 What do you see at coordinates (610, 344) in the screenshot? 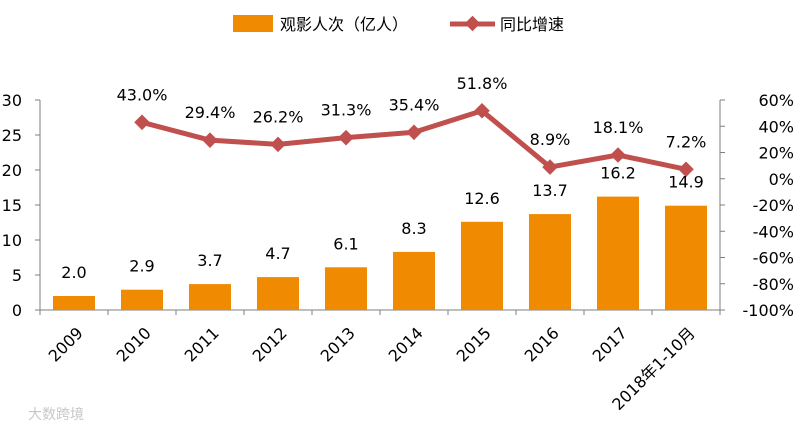
I see `x-tick-label: 2017` at bounding box center [610, 344].